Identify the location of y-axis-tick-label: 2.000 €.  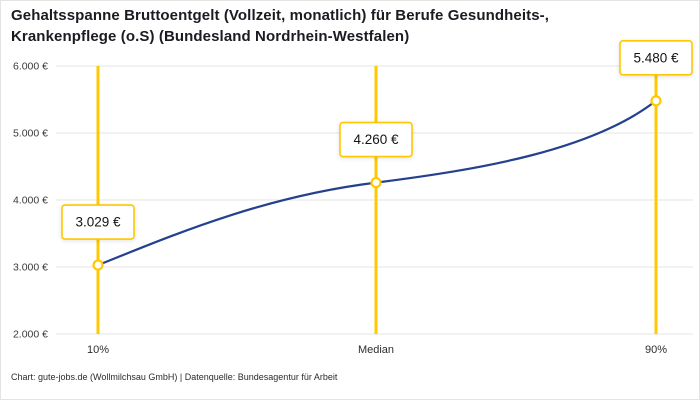
(30, 335).